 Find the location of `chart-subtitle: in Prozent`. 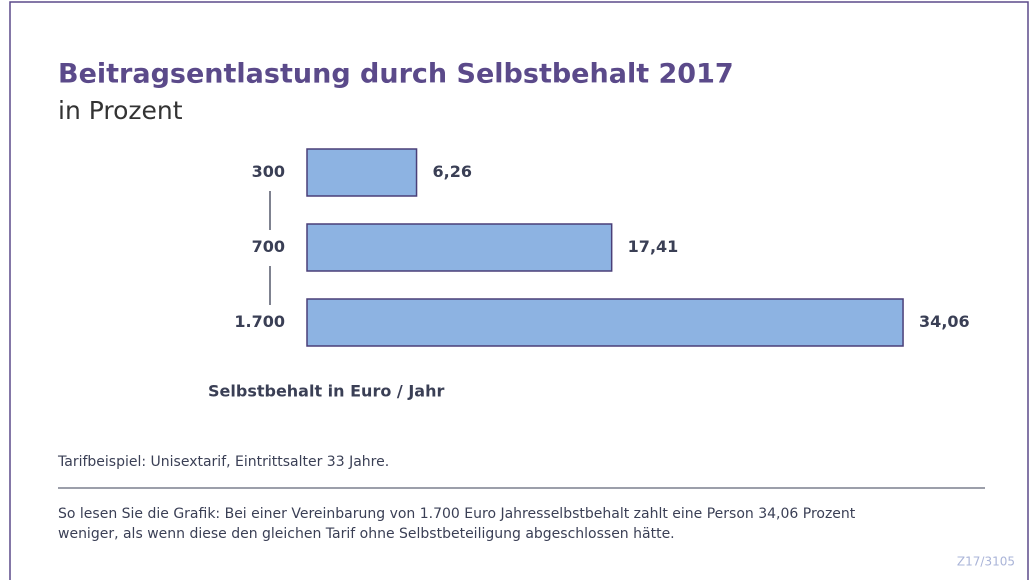

chart-subtitle: in Prozent is located at coordinates (120, 110).